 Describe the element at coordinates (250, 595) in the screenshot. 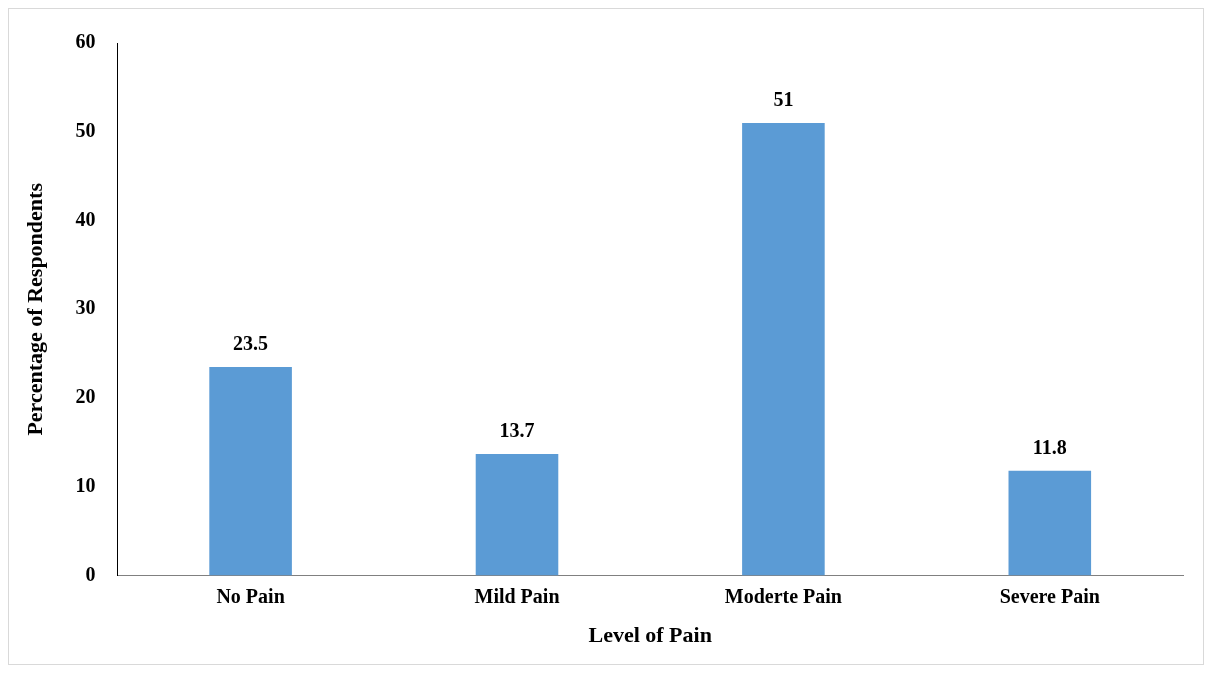

I see `x-tick-label: No Pain` at that location.